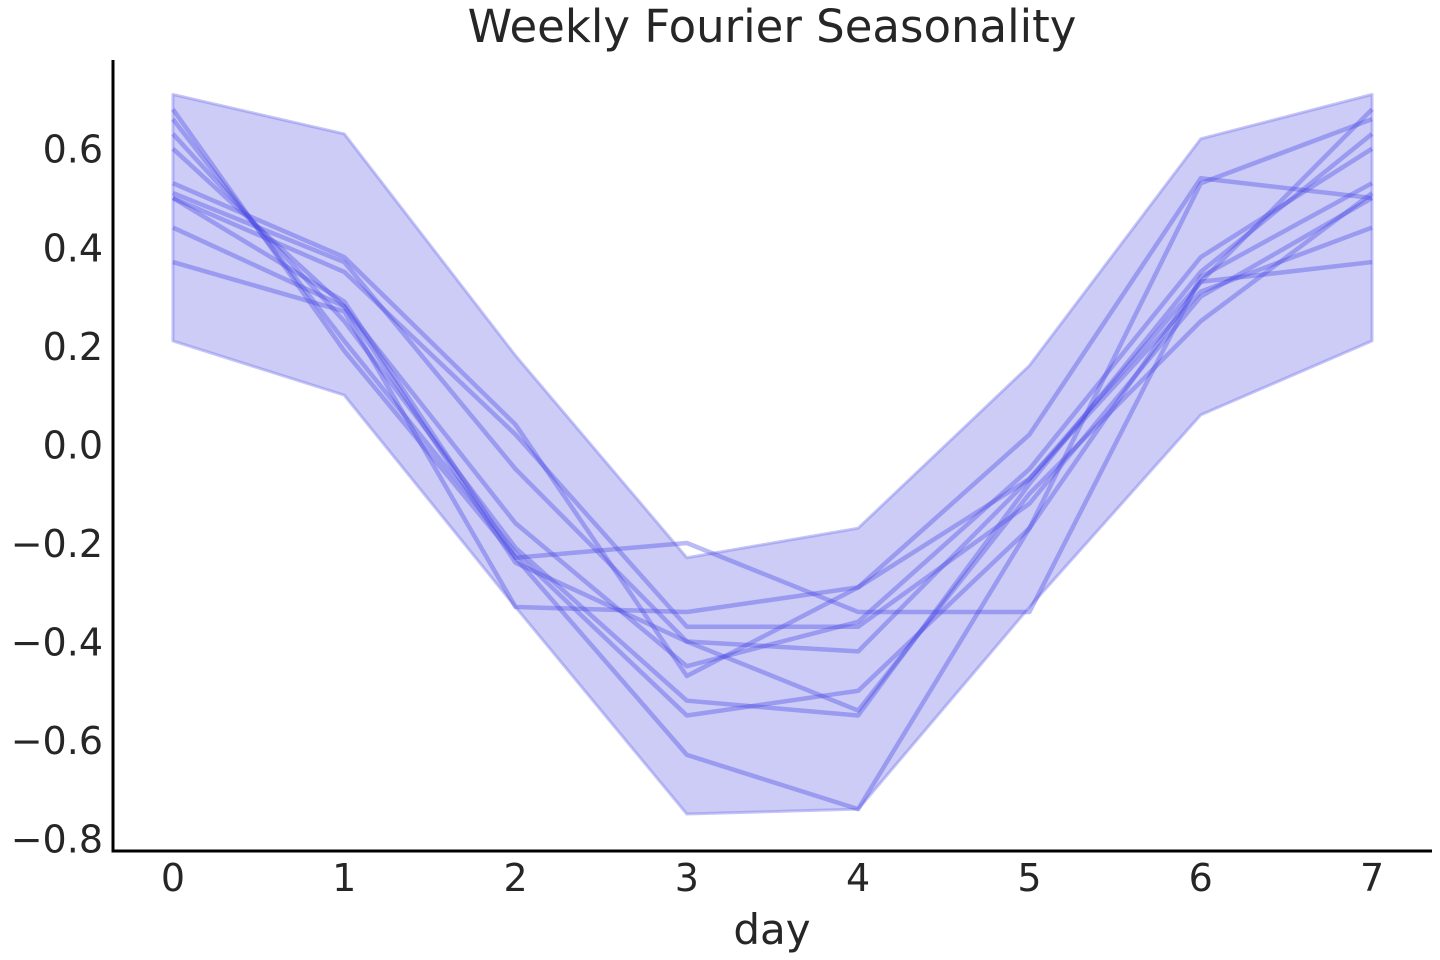  I want to click on y-tick-label: 0.2, so click(73, 347).